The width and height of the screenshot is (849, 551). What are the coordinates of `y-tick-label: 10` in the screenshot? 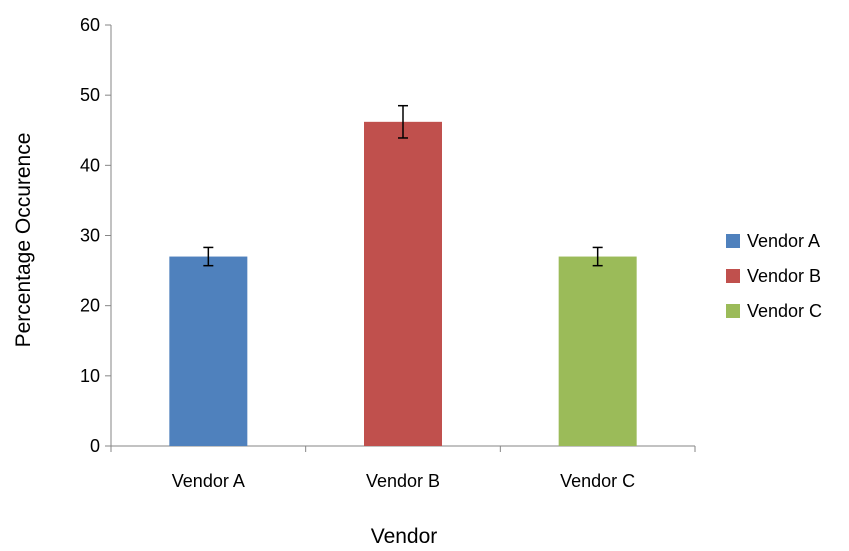 It's located at (90, 376).